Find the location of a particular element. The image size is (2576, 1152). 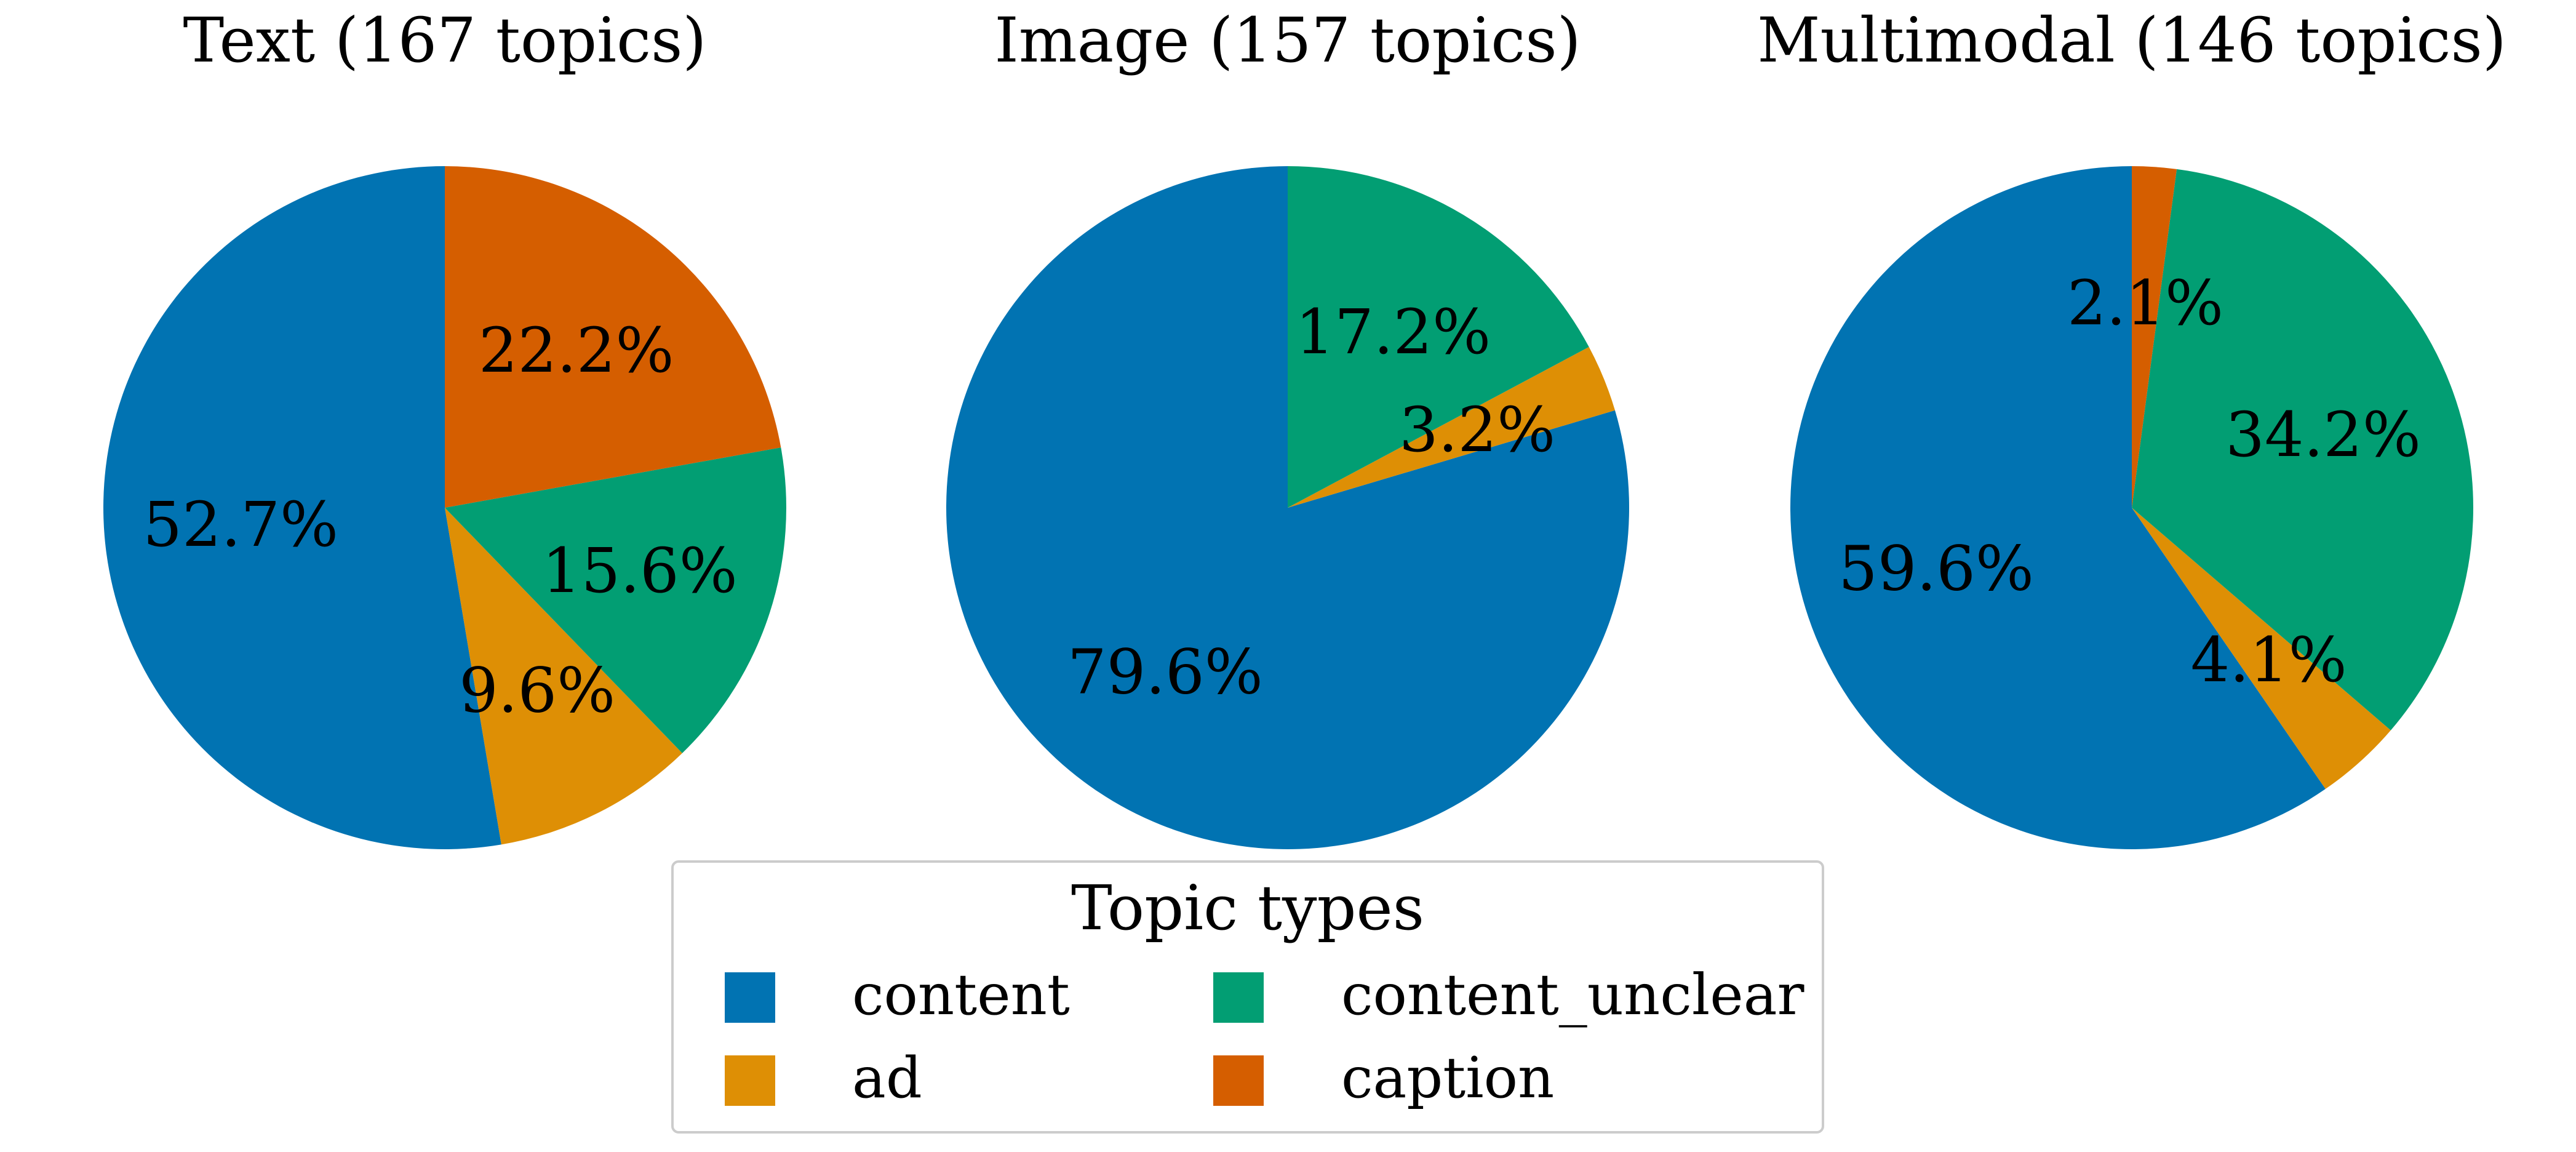

pie-1-label-caption: 22.2% is located at coordinates (576, 350).